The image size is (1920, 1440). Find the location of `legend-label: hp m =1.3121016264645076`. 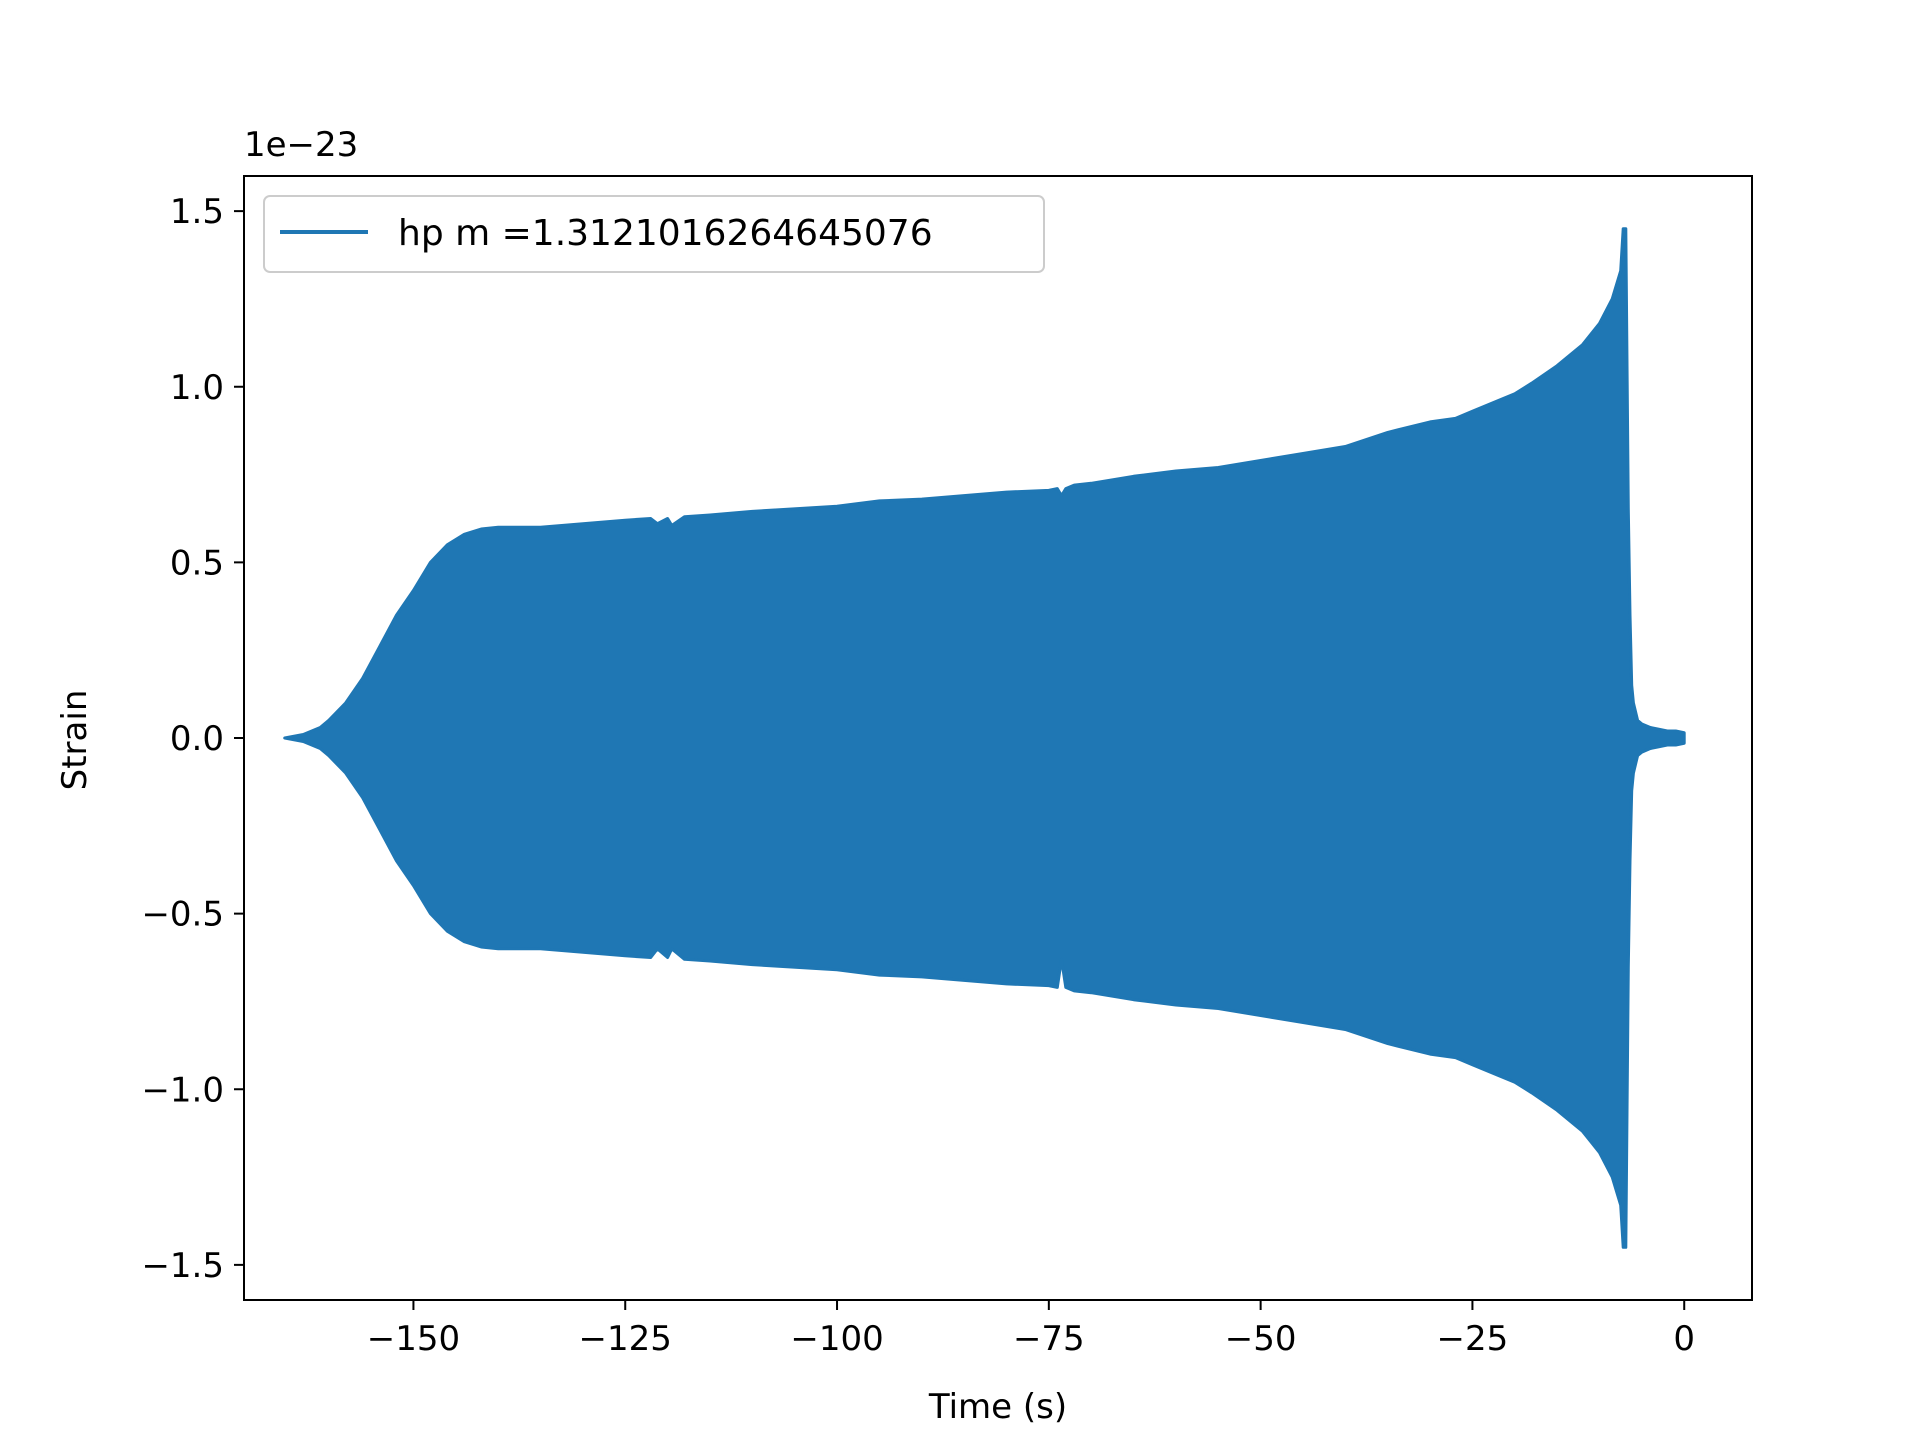

legend-label: hp m =1.3121016264645076 is located at coordinates (665, 233).